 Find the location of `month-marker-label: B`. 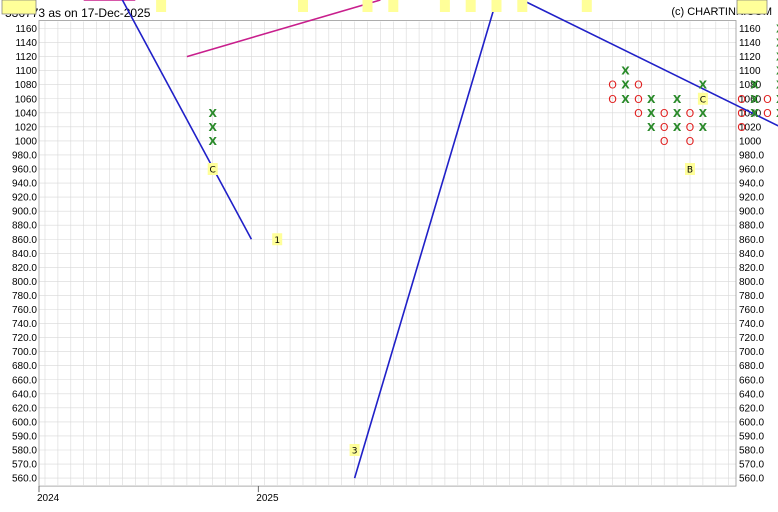

month-marker-label: B is located at coordinates (161, 1).